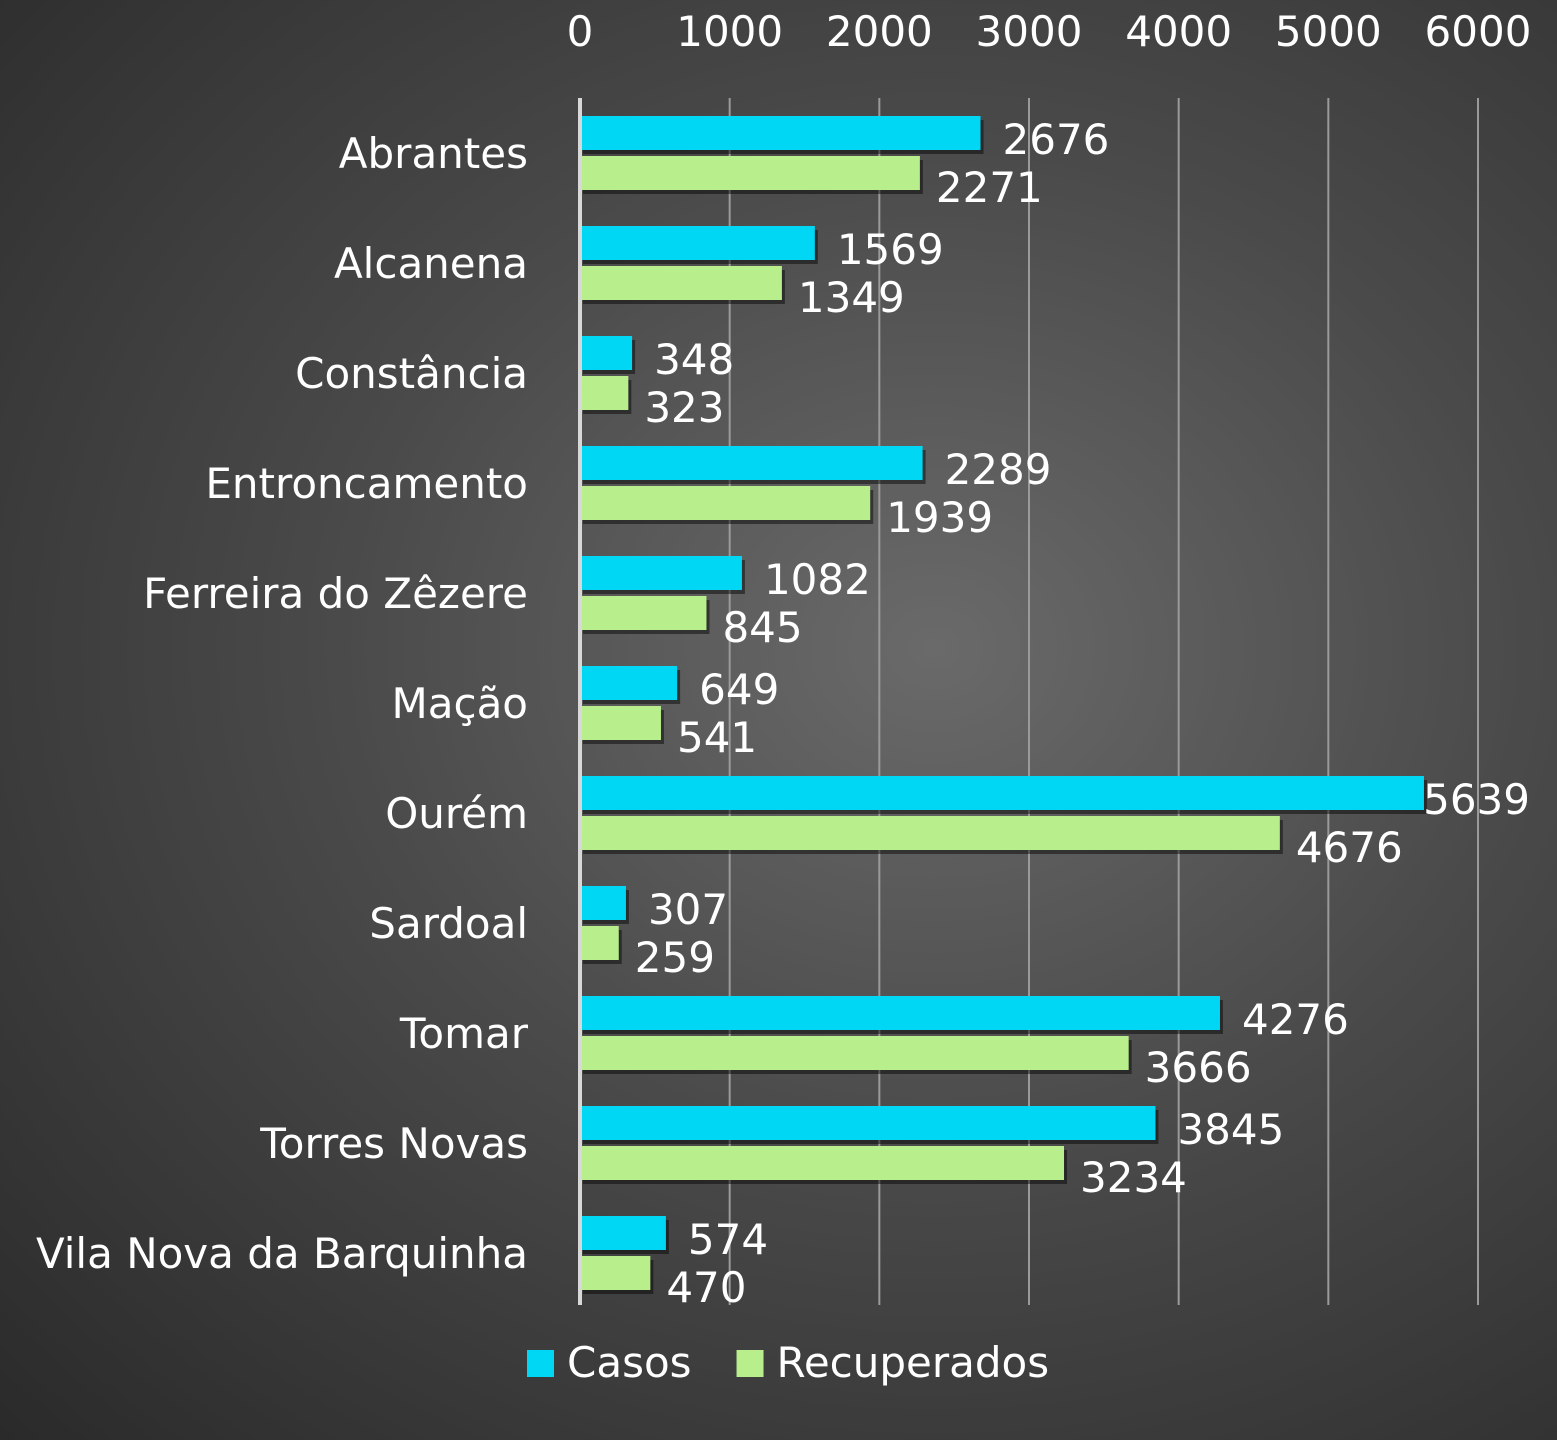  Describe the element at coordinates (939, 517) in the screenshot. I see `data-label: 1939` at that location.